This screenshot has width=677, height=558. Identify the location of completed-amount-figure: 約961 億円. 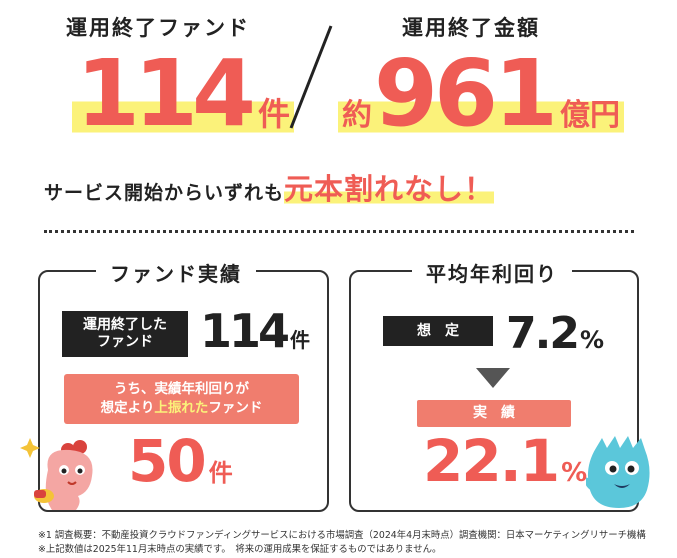
(481, 94).